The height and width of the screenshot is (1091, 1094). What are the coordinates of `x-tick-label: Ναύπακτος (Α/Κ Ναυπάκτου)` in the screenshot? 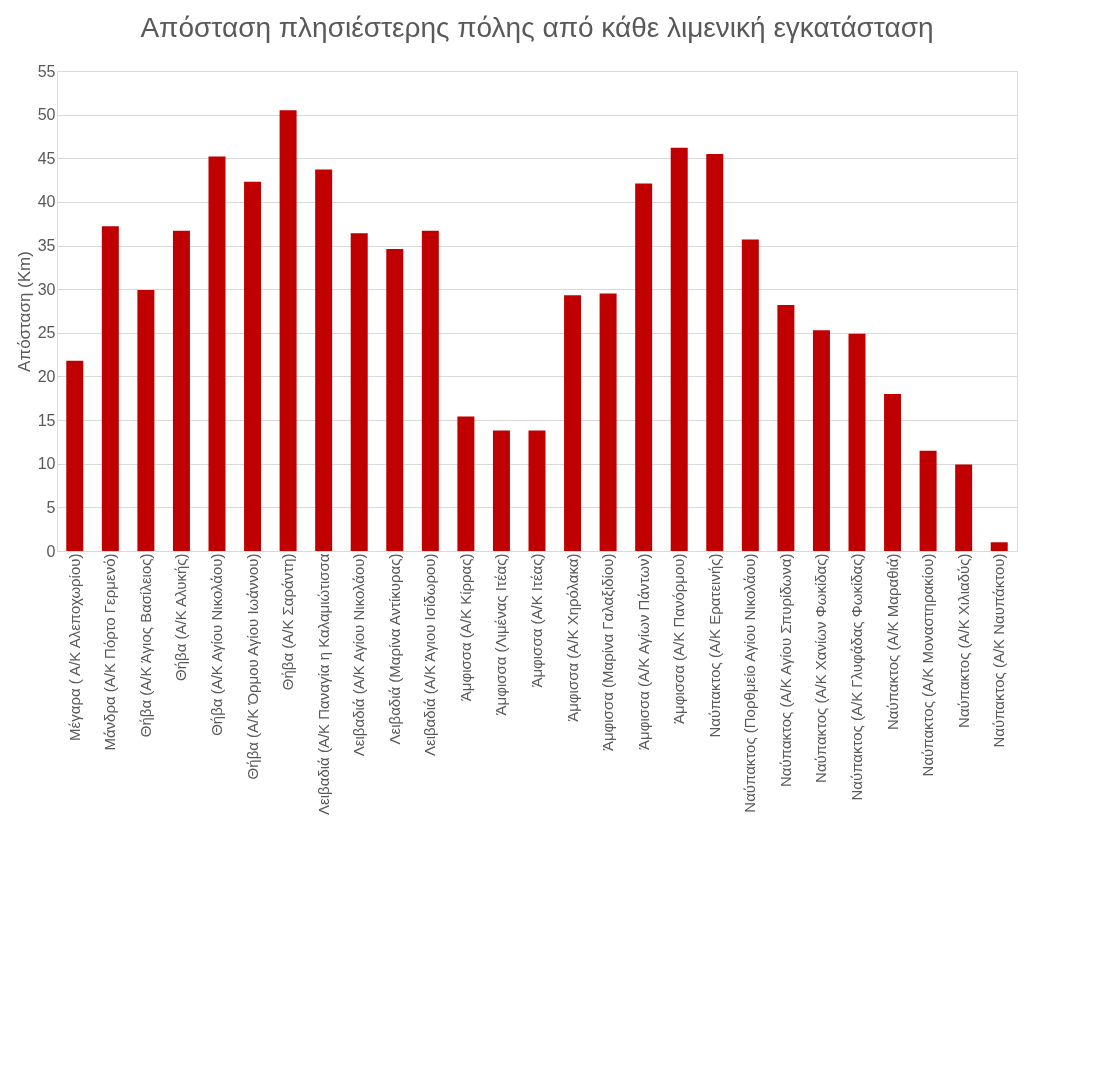 It's located at (999, 650).